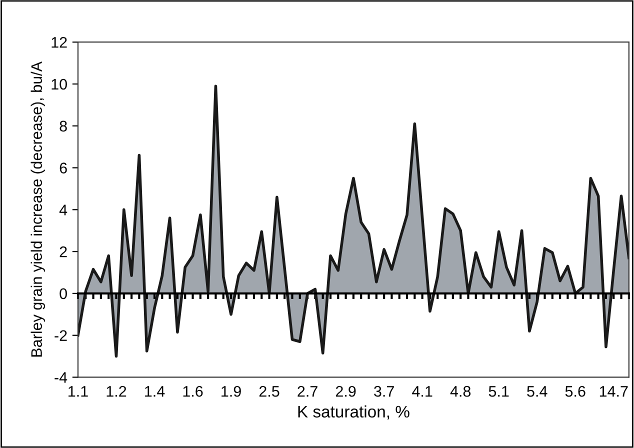 Image resolution: width=634 pixels, height=448 pixels. I want to click on y-tick-label: -4, so click(61, 377).